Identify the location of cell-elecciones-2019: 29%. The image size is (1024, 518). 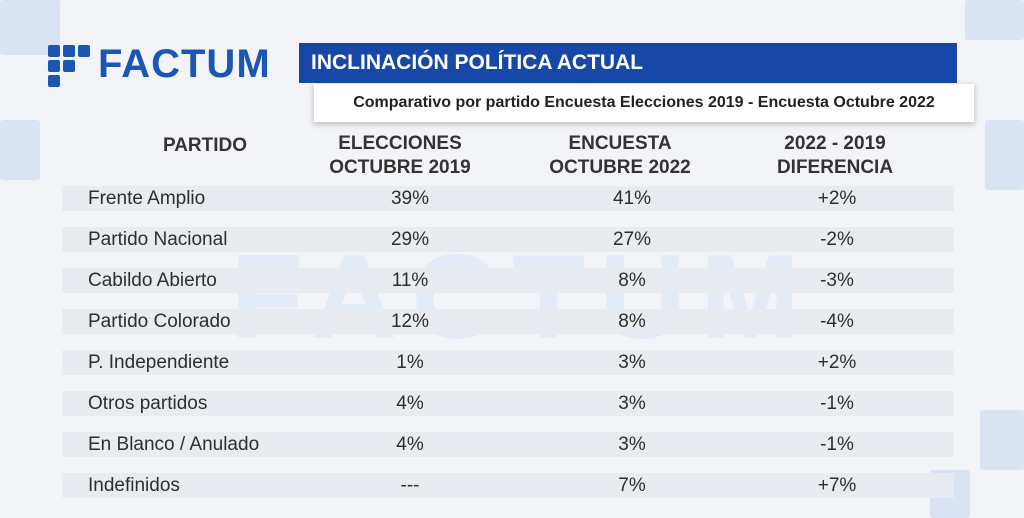
(410, 239).